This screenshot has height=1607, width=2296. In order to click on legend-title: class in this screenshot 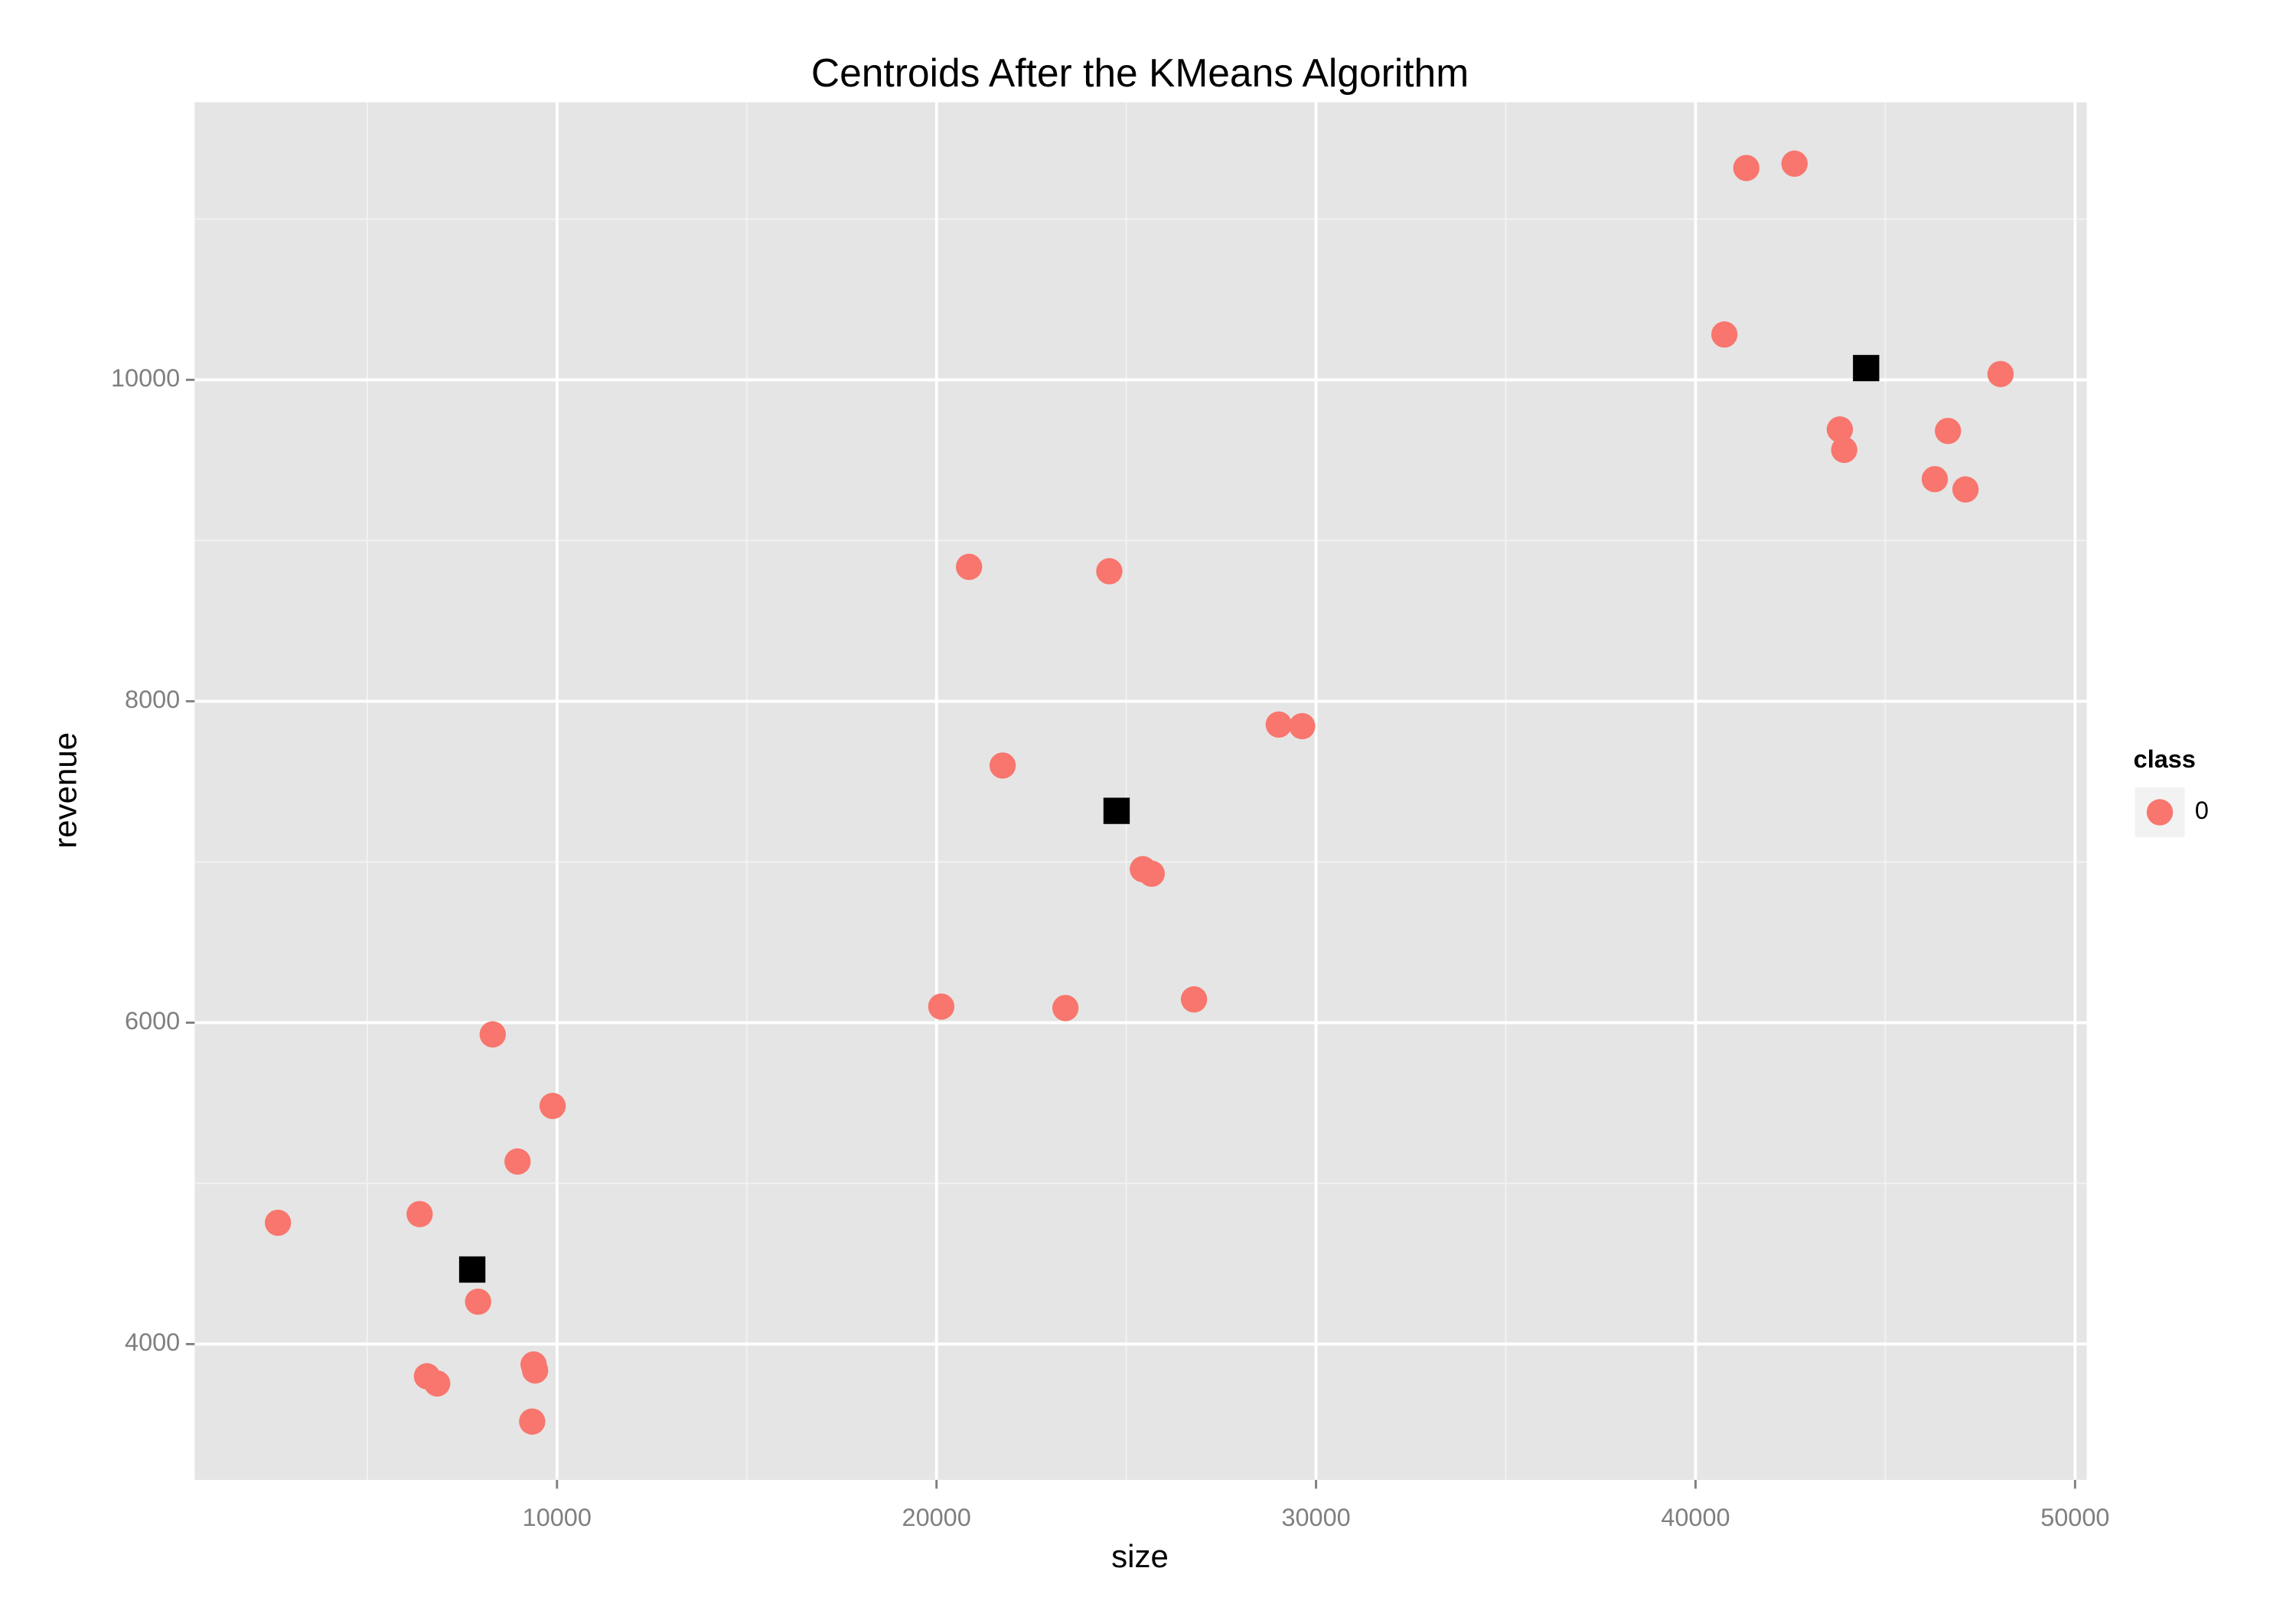, I will do `click(2165, 759)`.